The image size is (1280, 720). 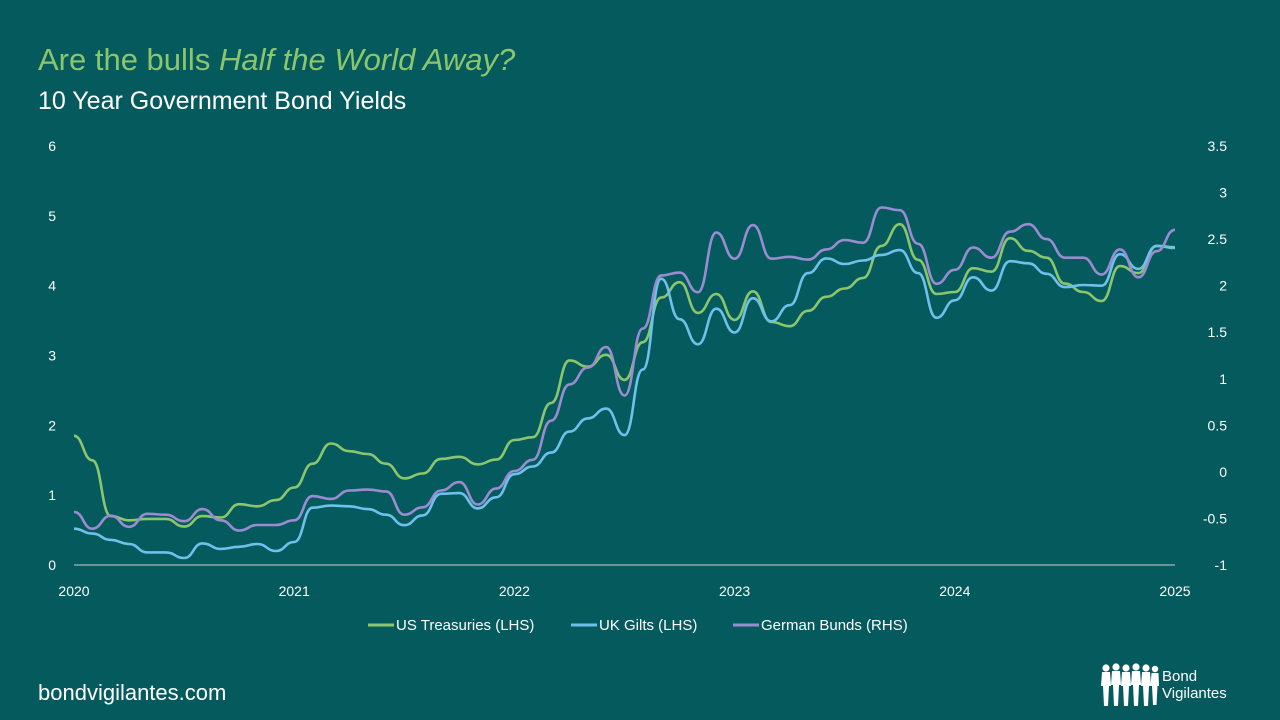 I want to click on y-right-tick-label: 3.5, so click(x=1218, y=146).